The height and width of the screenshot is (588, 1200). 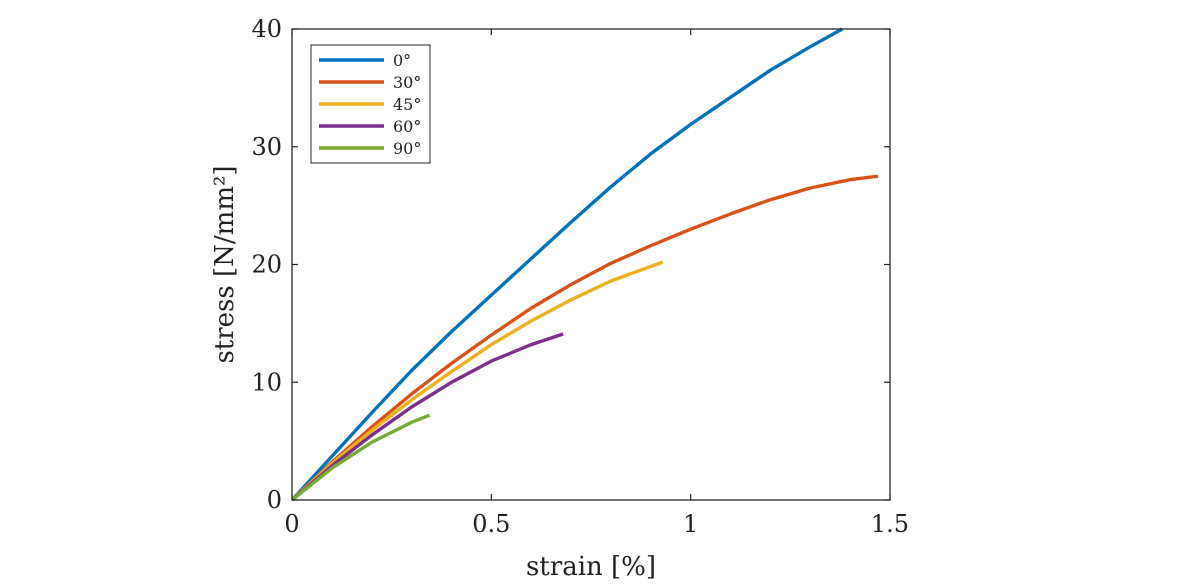 I want to click on legend-label-4: 90°, so click(x=407, y=148).